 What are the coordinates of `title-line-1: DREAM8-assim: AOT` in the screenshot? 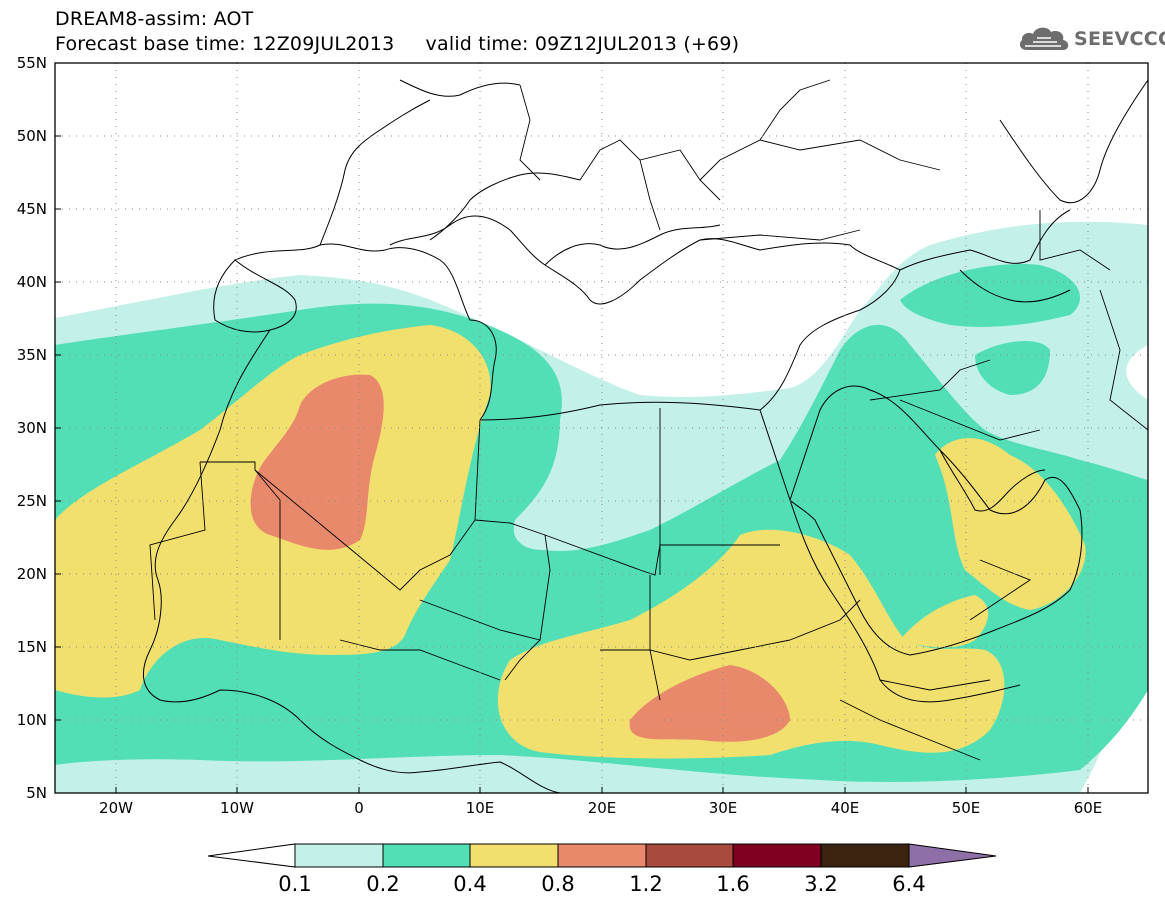 It's located at (154, 19).